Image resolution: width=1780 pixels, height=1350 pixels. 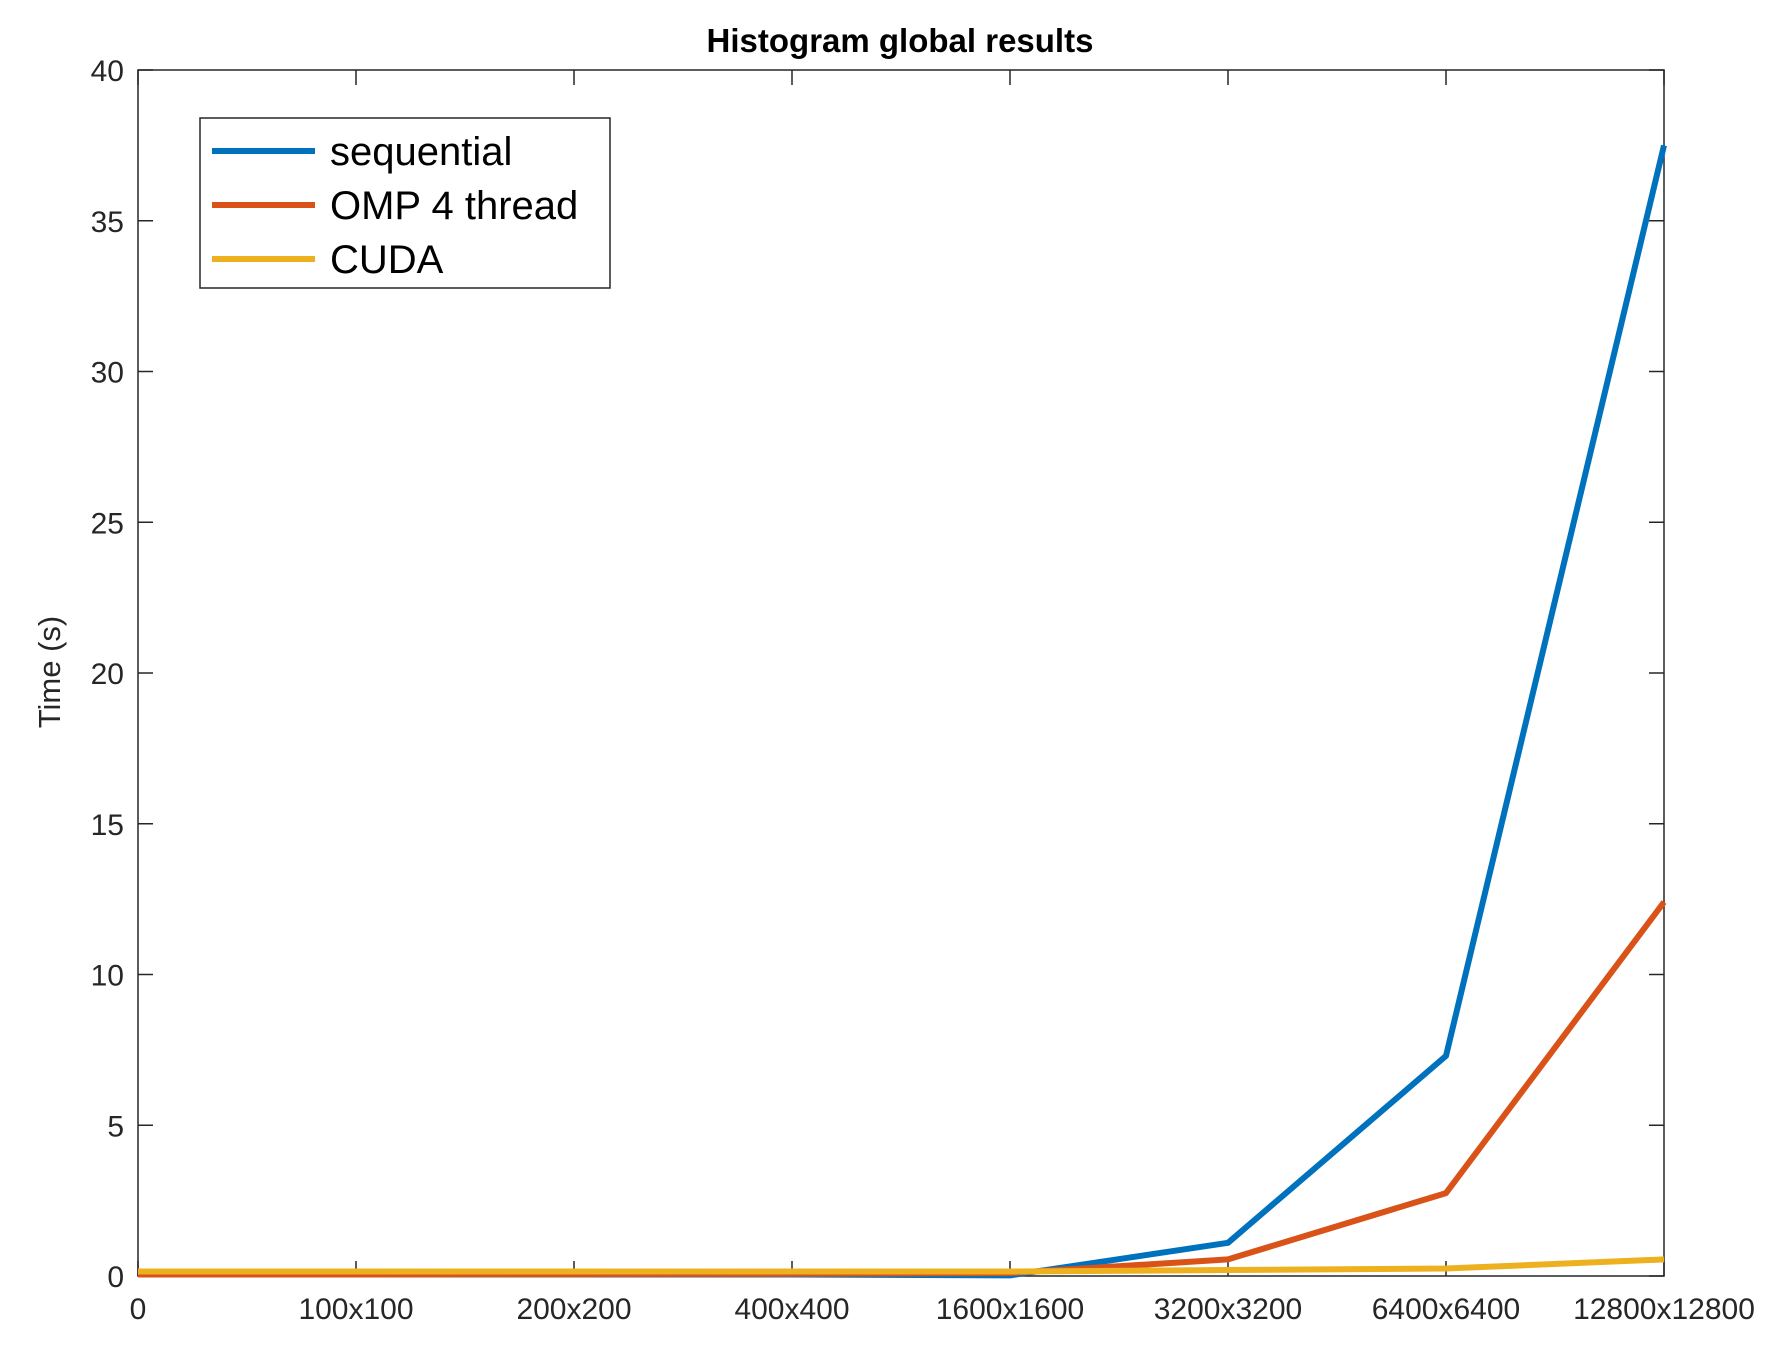 What do you see at coordinates (900, 40) in the screenshot?
I see `chart-title: Histogram global results` at bounding box center [900, 40].